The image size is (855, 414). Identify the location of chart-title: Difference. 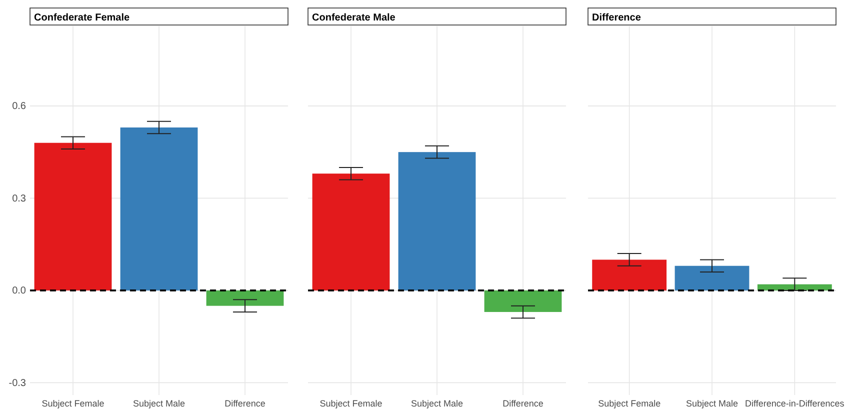
(617, 18).